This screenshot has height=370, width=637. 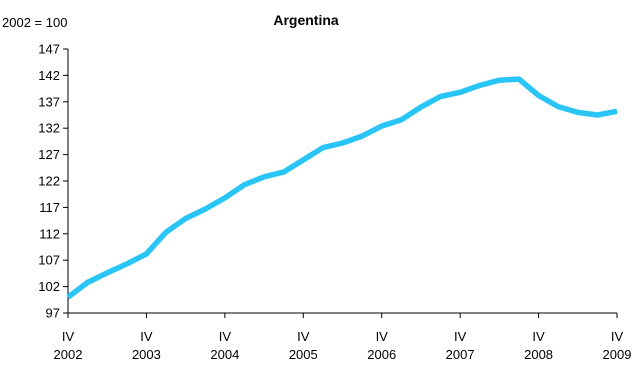 I want to click on y-tick-label: 132, so click(x=49, y=128).